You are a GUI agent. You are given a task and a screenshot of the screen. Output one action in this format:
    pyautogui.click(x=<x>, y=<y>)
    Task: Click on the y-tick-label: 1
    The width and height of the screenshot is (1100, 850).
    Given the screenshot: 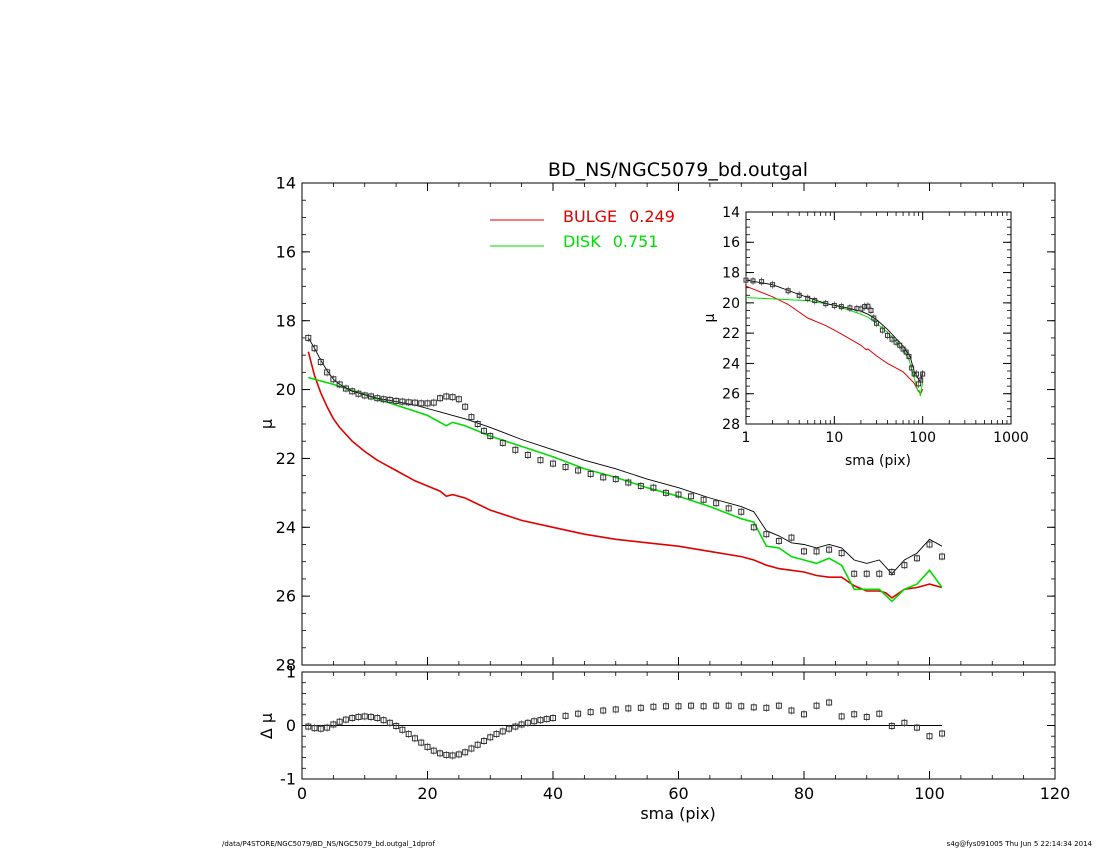 What is the action you would take?
    pyautogui.click(x=291, y=672)
    